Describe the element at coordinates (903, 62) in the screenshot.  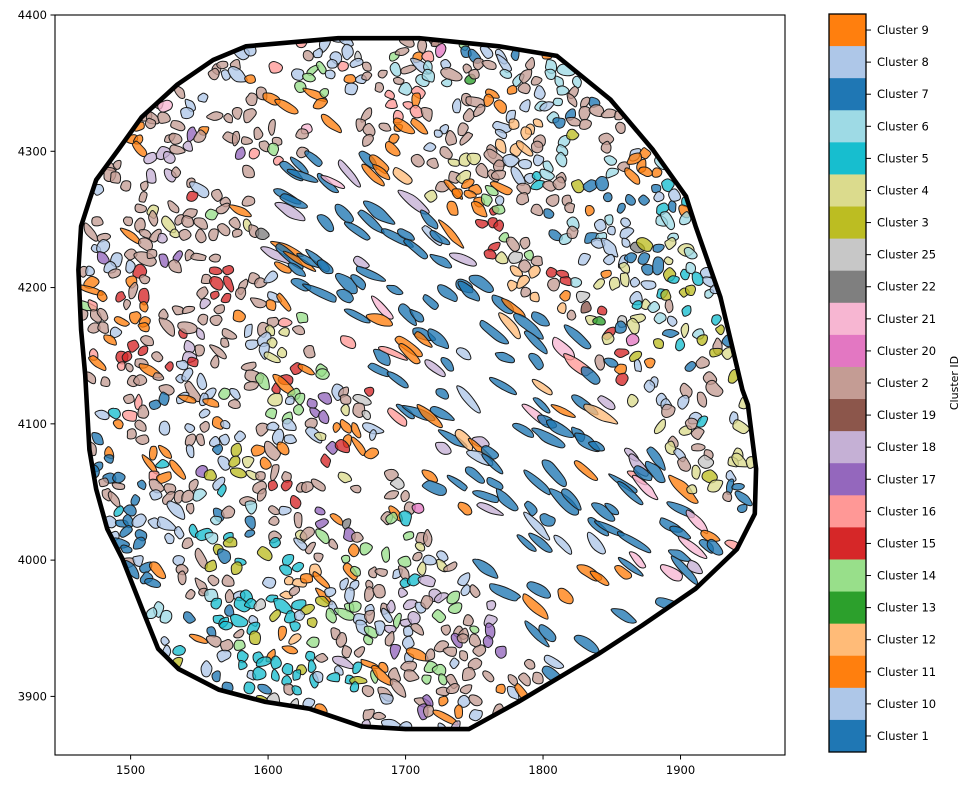
I see `colorbar-entry-label: Cluster 8` at that location.